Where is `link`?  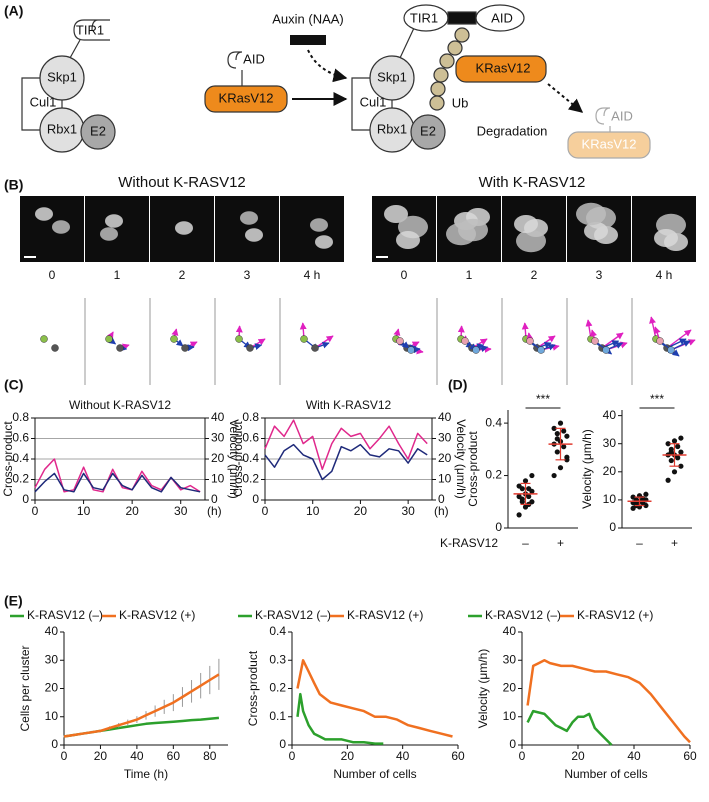 link is located at coordinates (75, 49).